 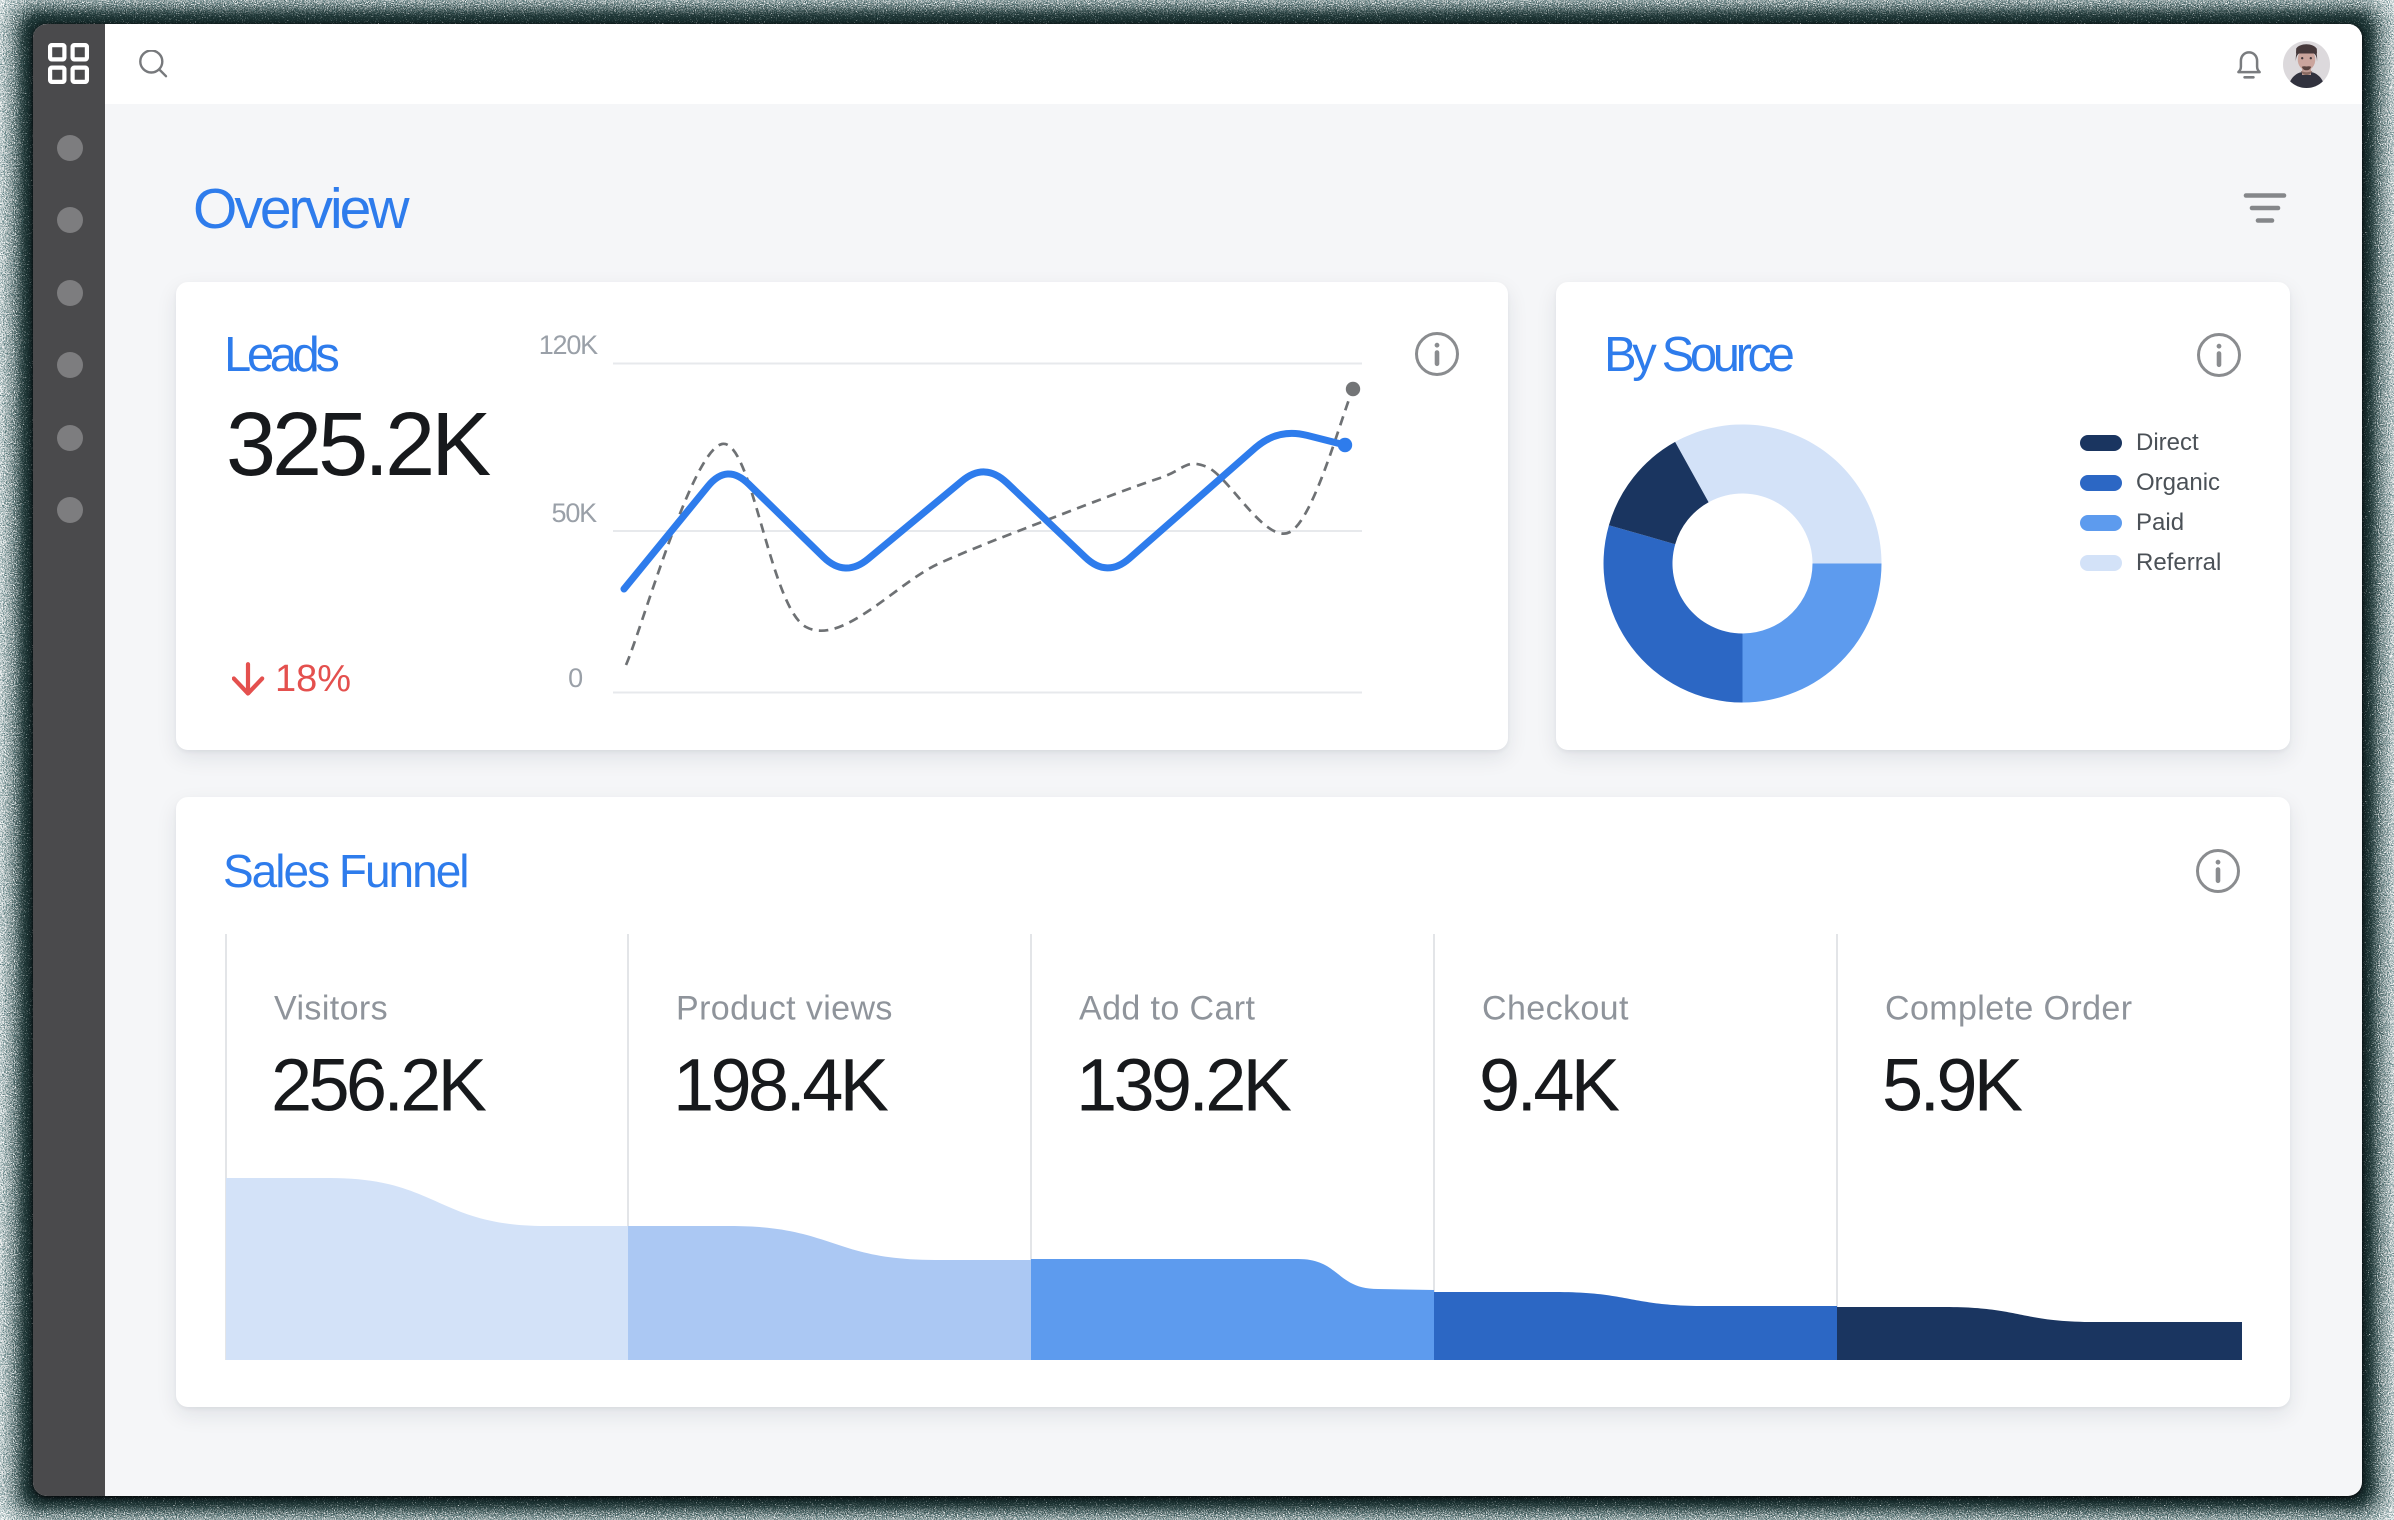 What do you see at coordinates (781, 1085) in the screenshot?
I see `svg-text: 198.4K` at bounding box center [781, 1085].